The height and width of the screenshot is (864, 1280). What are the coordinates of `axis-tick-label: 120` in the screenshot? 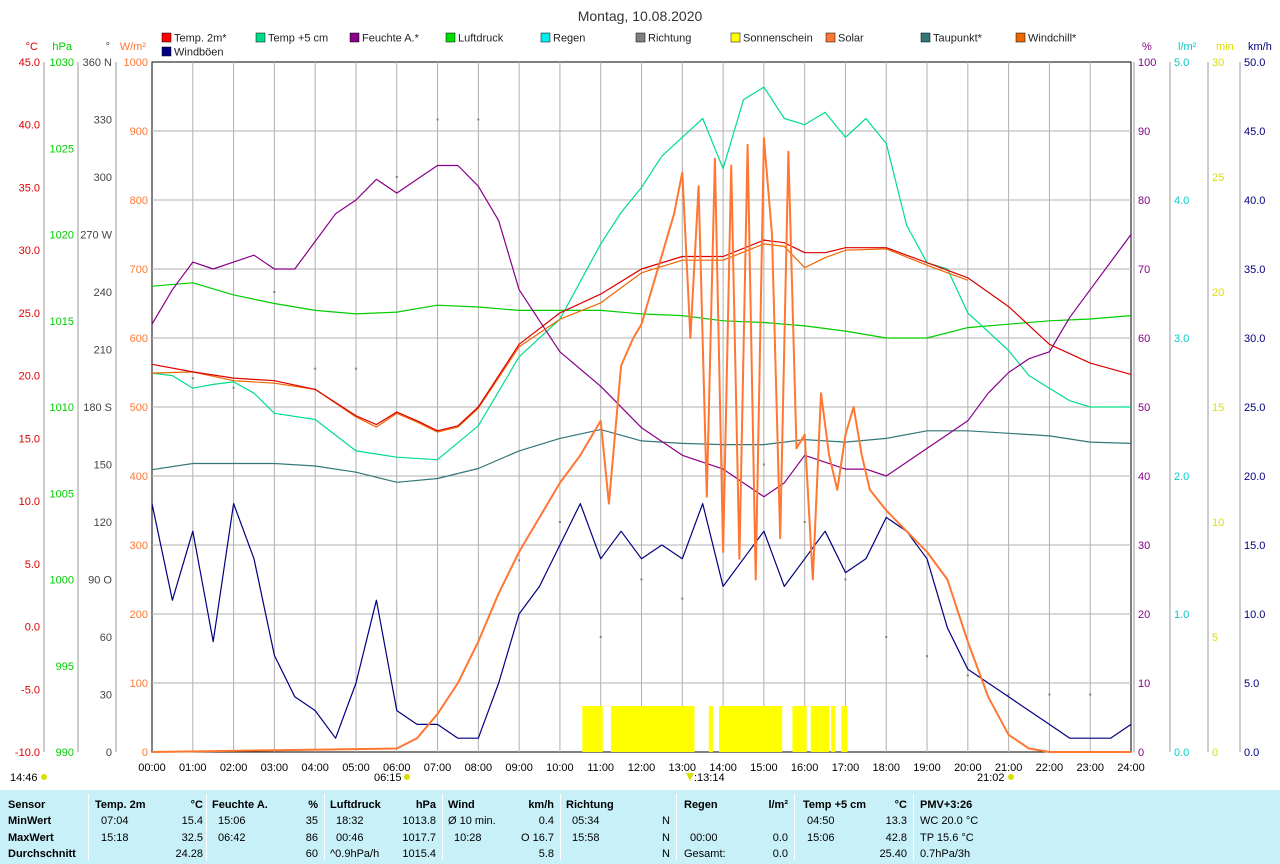 It's located at (103, 523).